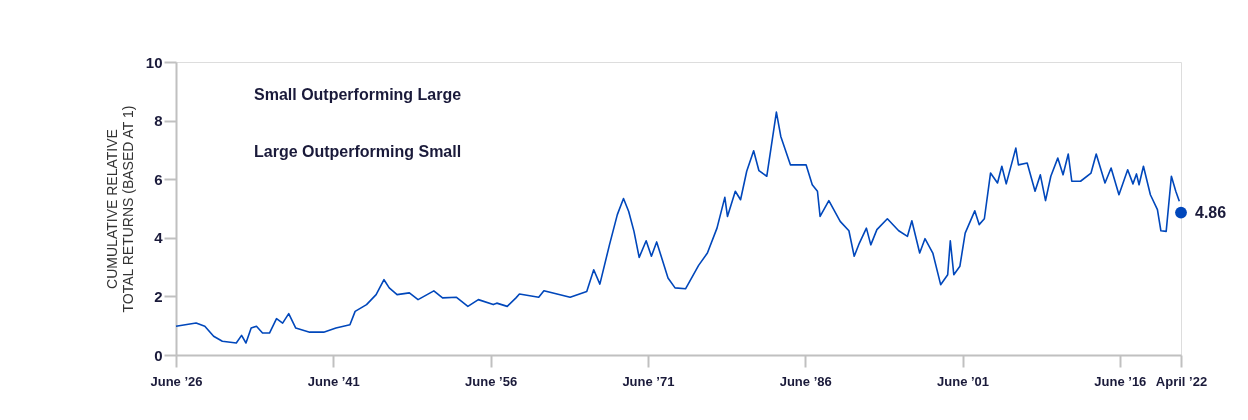  Describe the element at coordinates (158, 355) in the screenshot. I see `y-tick-label: 0` at that location.